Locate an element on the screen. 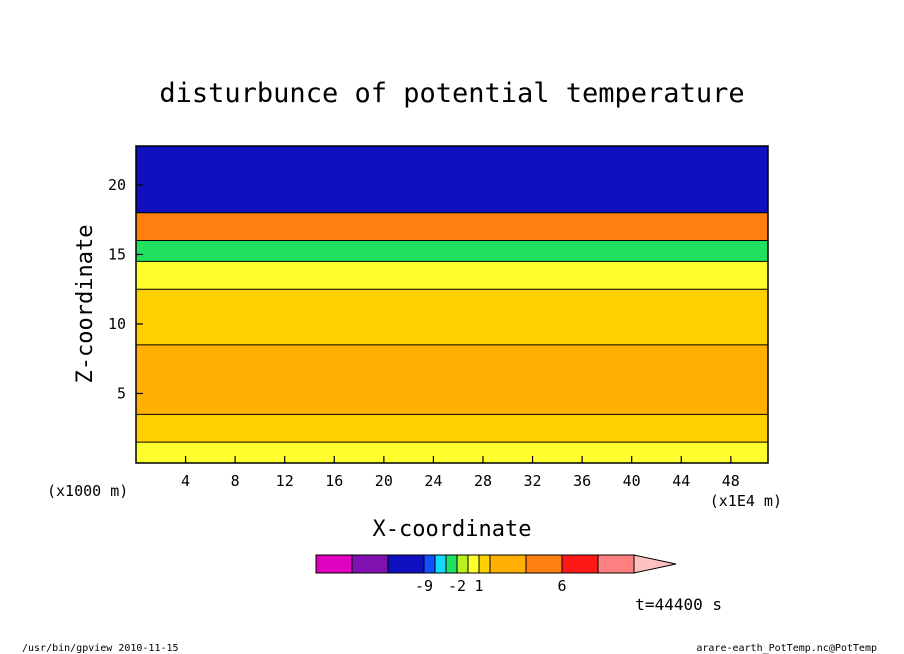 Image resolution: width=904 pixels, height=654 pixels. x-tick-label: 16 is located at coordinates (334, 481).